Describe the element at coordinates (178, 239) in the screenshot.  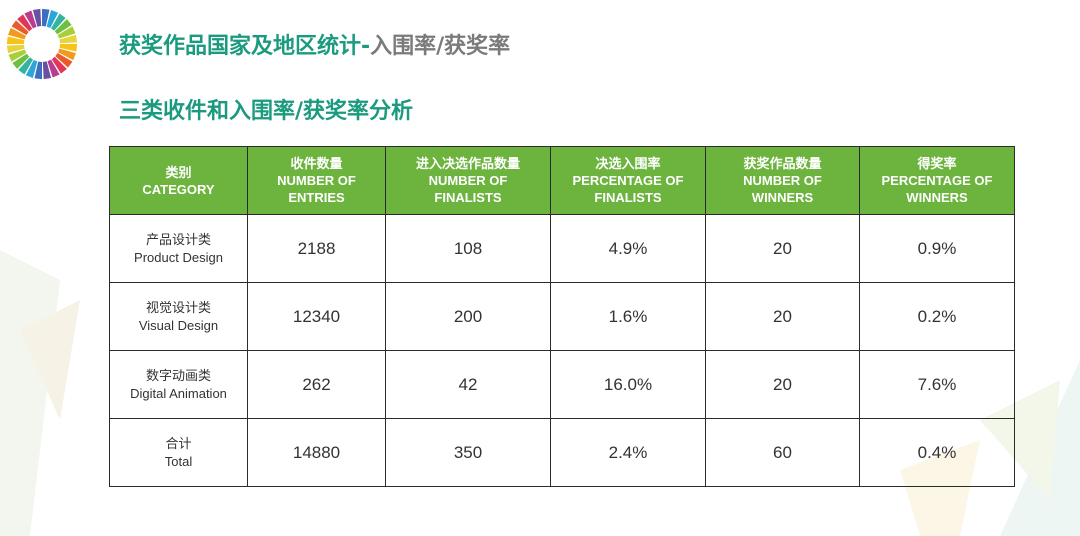
I see `category-zh: 产品设计类` at that location.